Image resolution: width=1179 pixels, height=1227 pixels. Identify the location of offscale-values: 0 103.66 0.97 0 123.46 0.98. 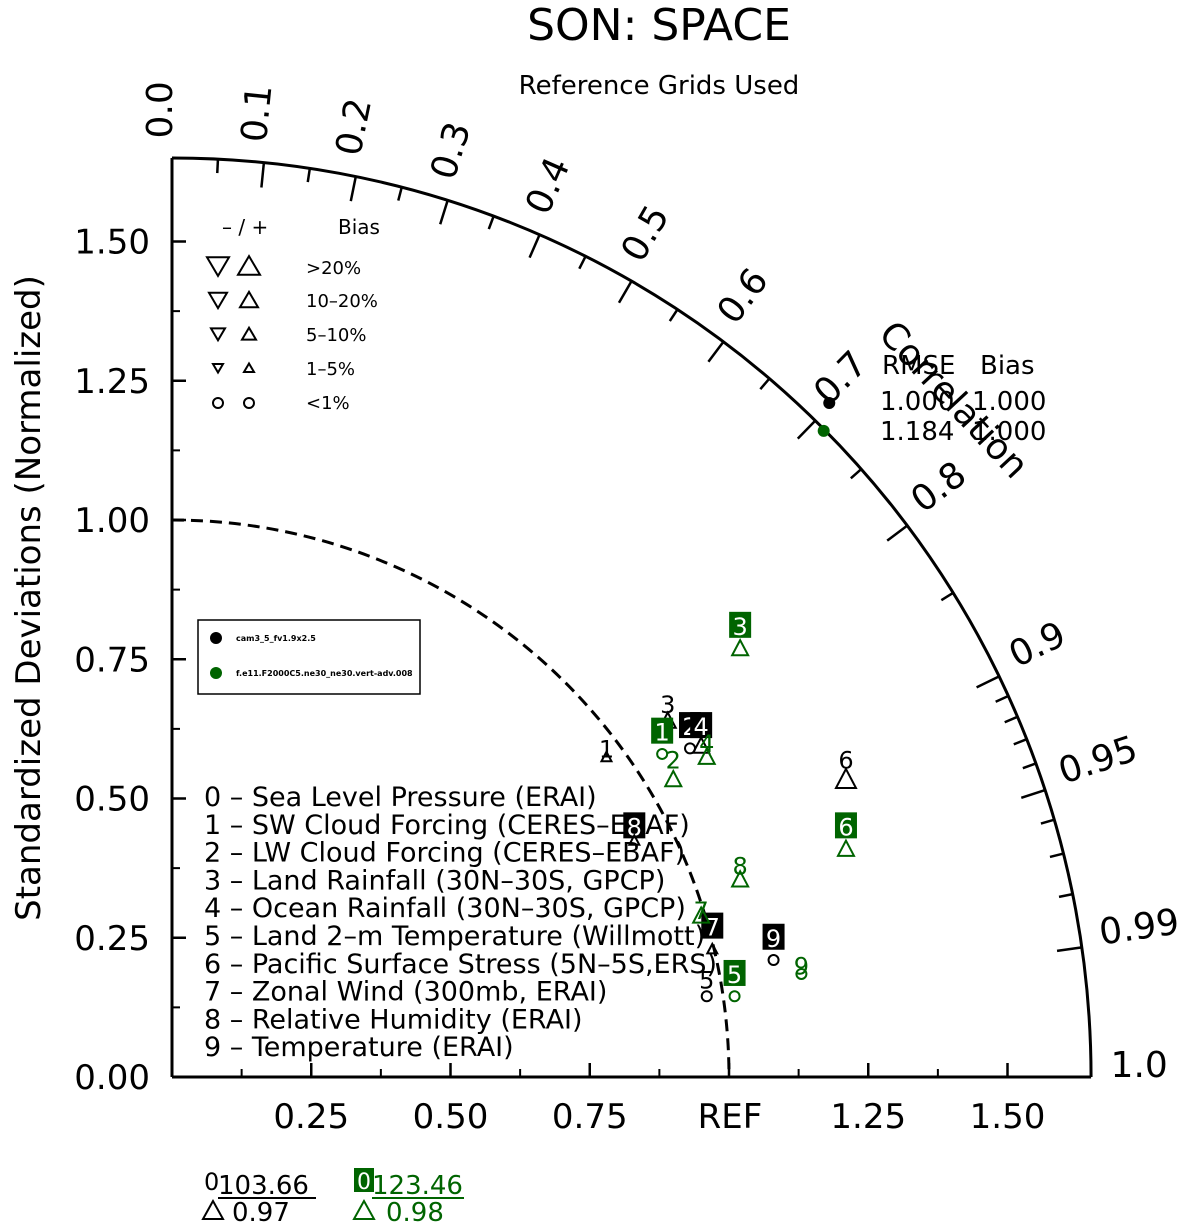
(332, 1197).